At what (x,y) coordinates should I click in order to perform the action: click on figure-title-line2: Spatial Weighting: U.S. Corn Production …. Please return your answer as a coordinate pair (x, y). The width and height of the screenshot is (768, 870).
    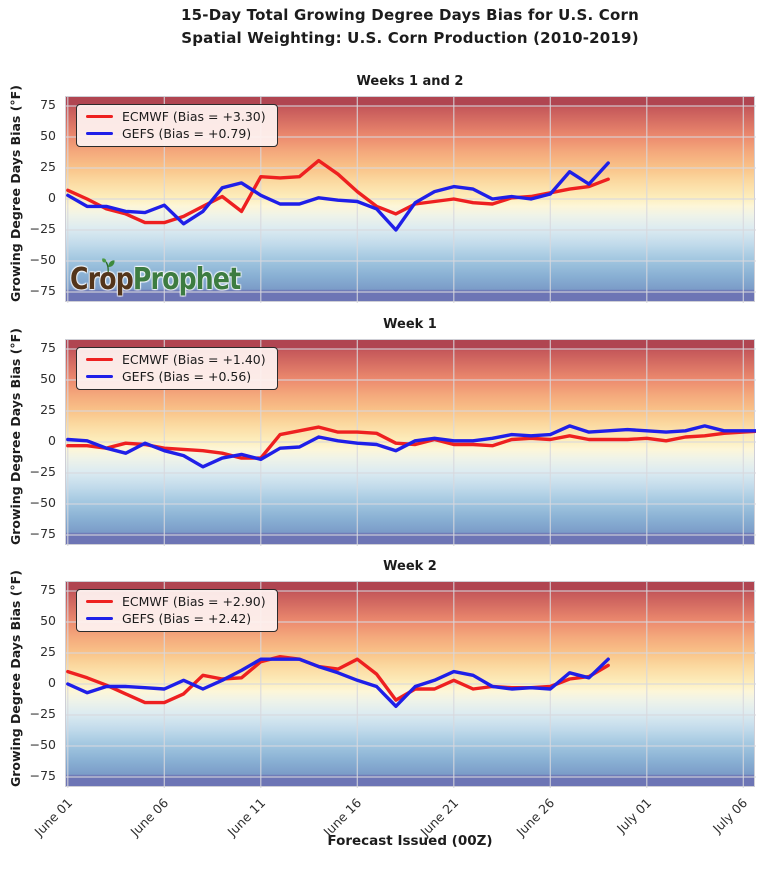
    Looking at the image, I should click on (410, 38).